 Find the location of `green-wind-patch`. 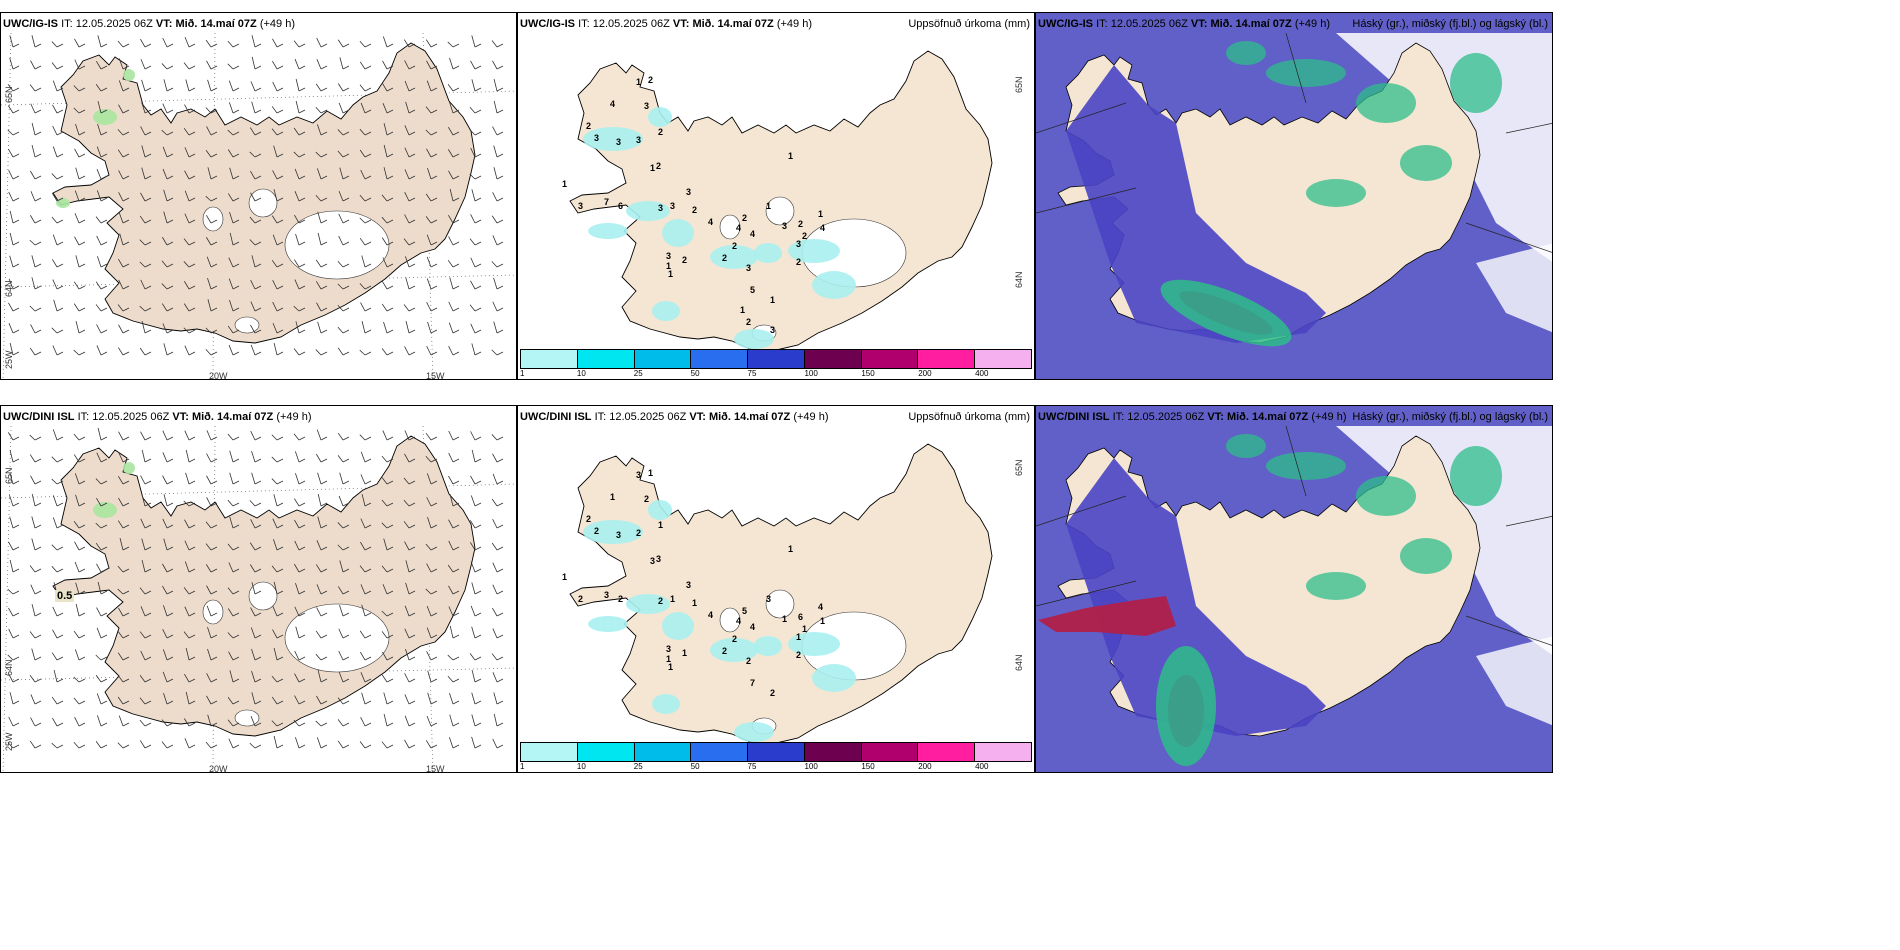

green-wind-patch is located at coordinates (105, 510).